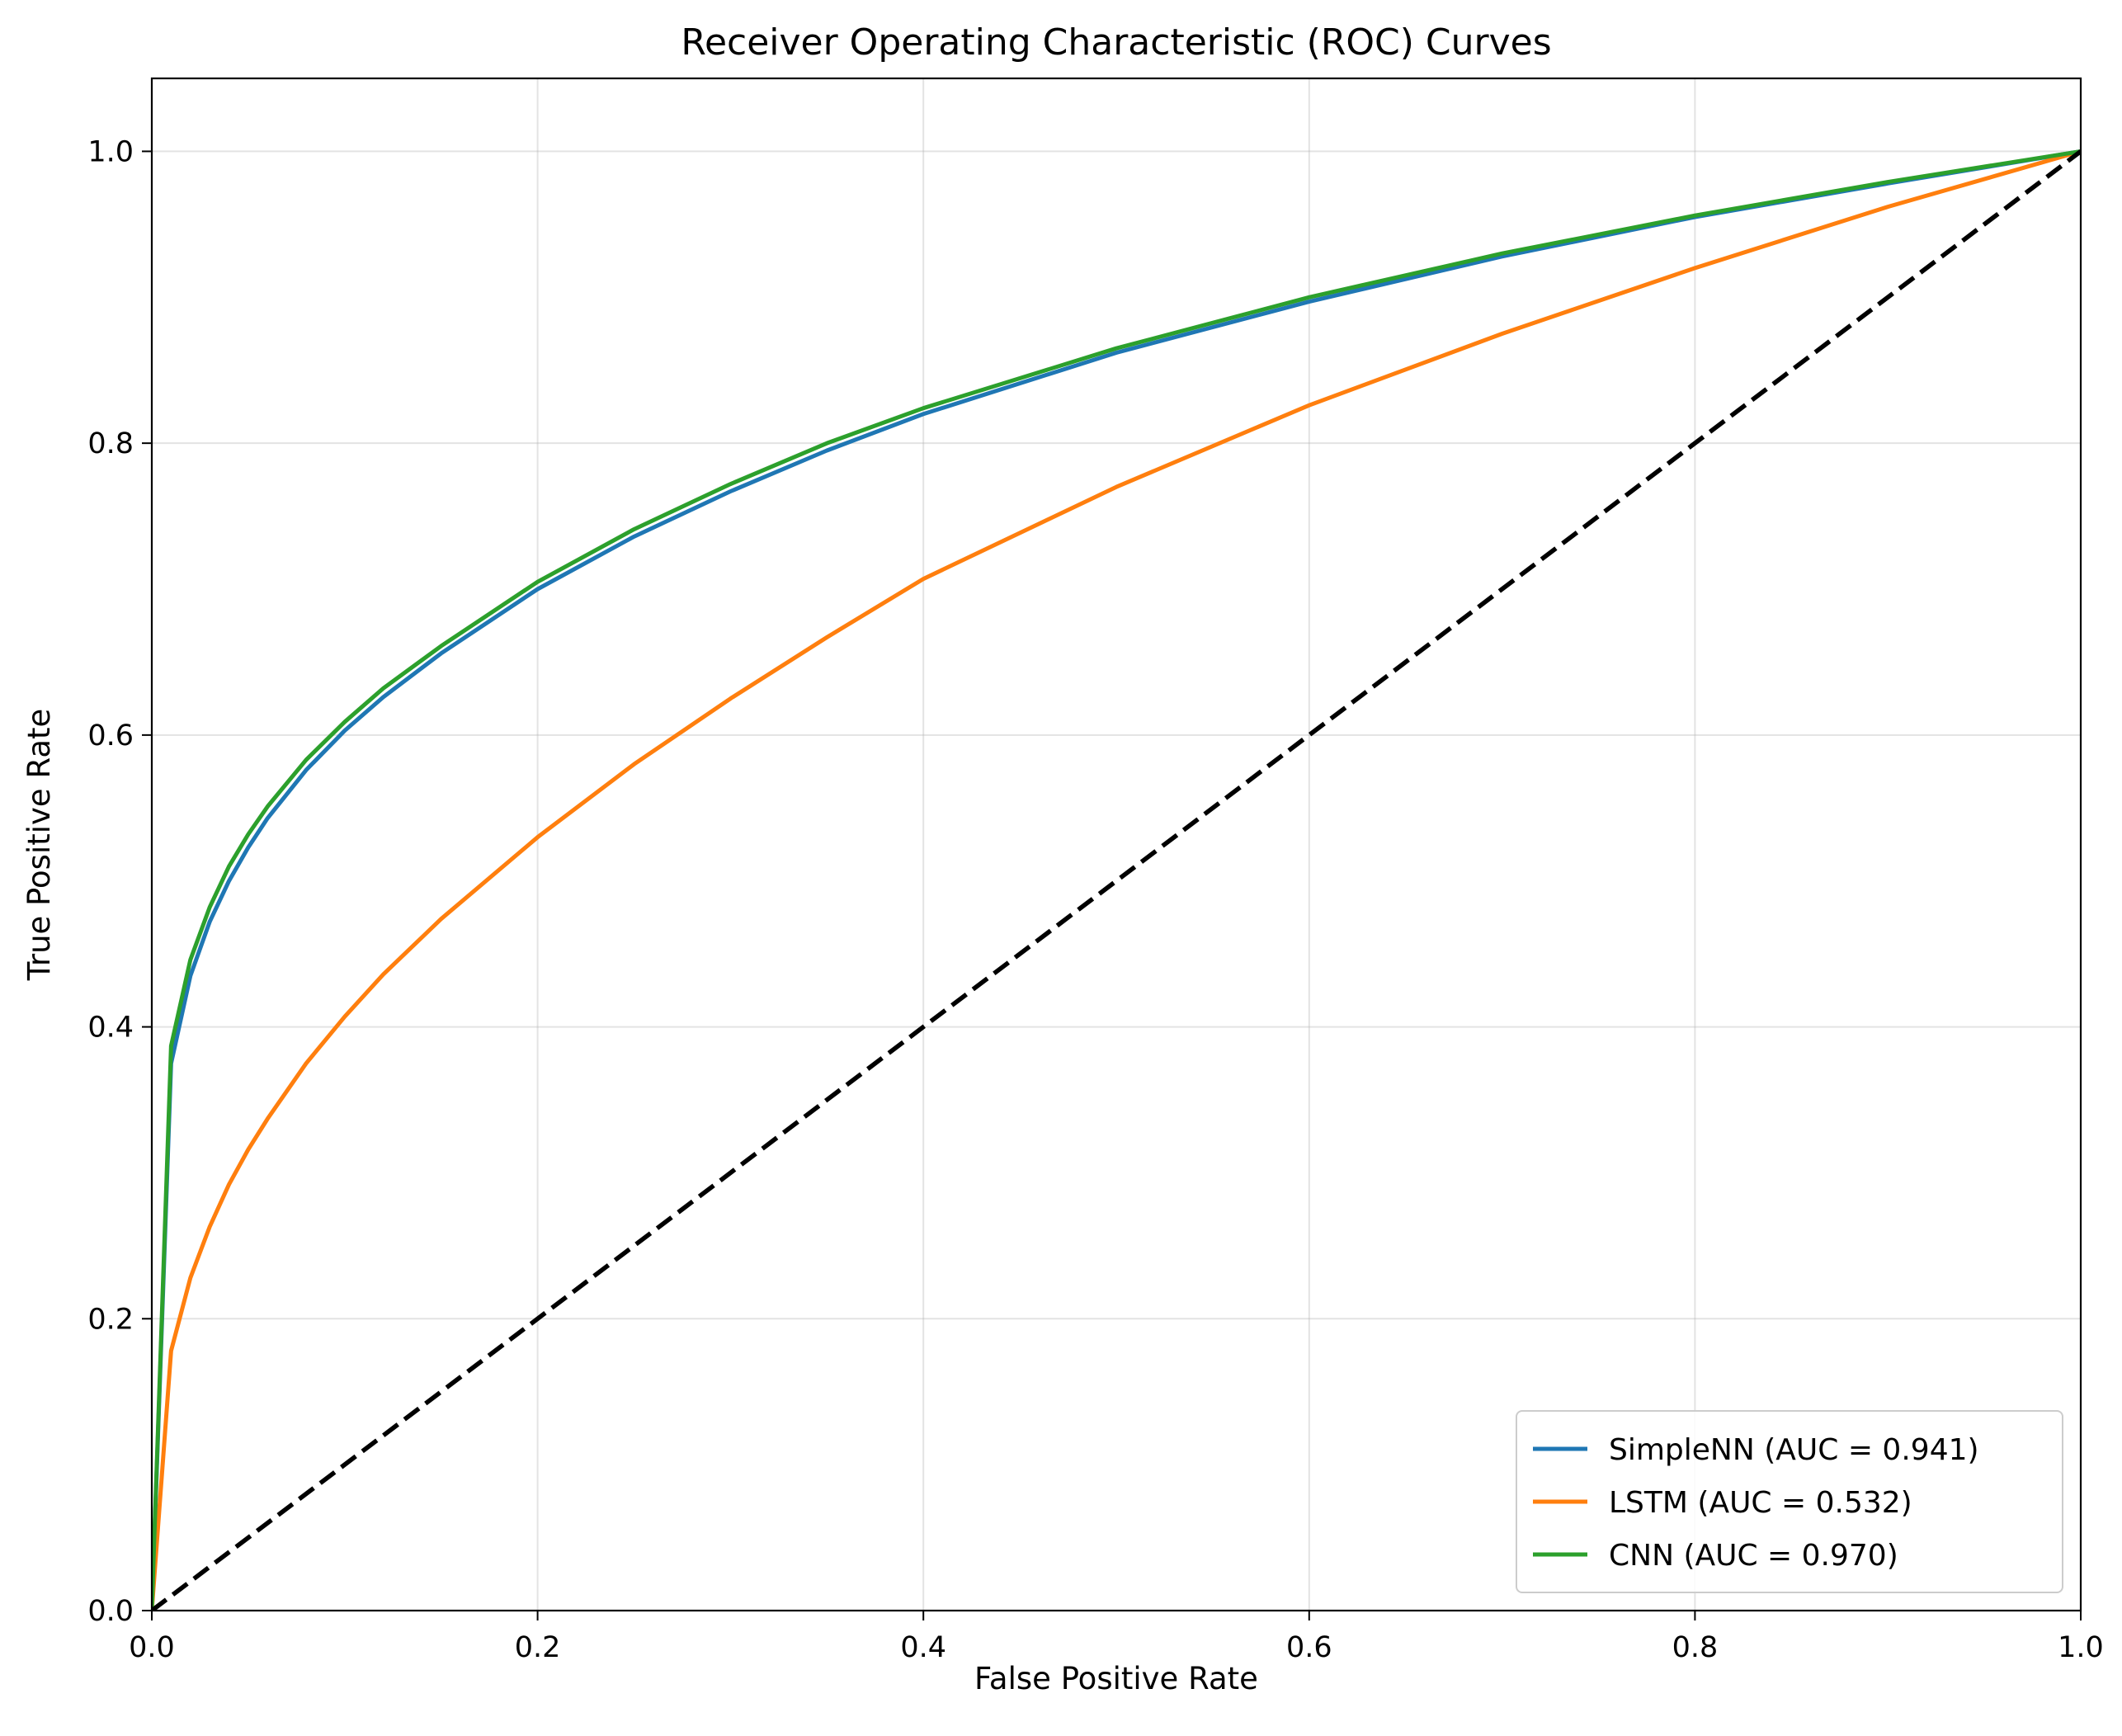 The image size is (2122, 1736). I want to click on y-tick-label: 0.0, so click(110, 1611).